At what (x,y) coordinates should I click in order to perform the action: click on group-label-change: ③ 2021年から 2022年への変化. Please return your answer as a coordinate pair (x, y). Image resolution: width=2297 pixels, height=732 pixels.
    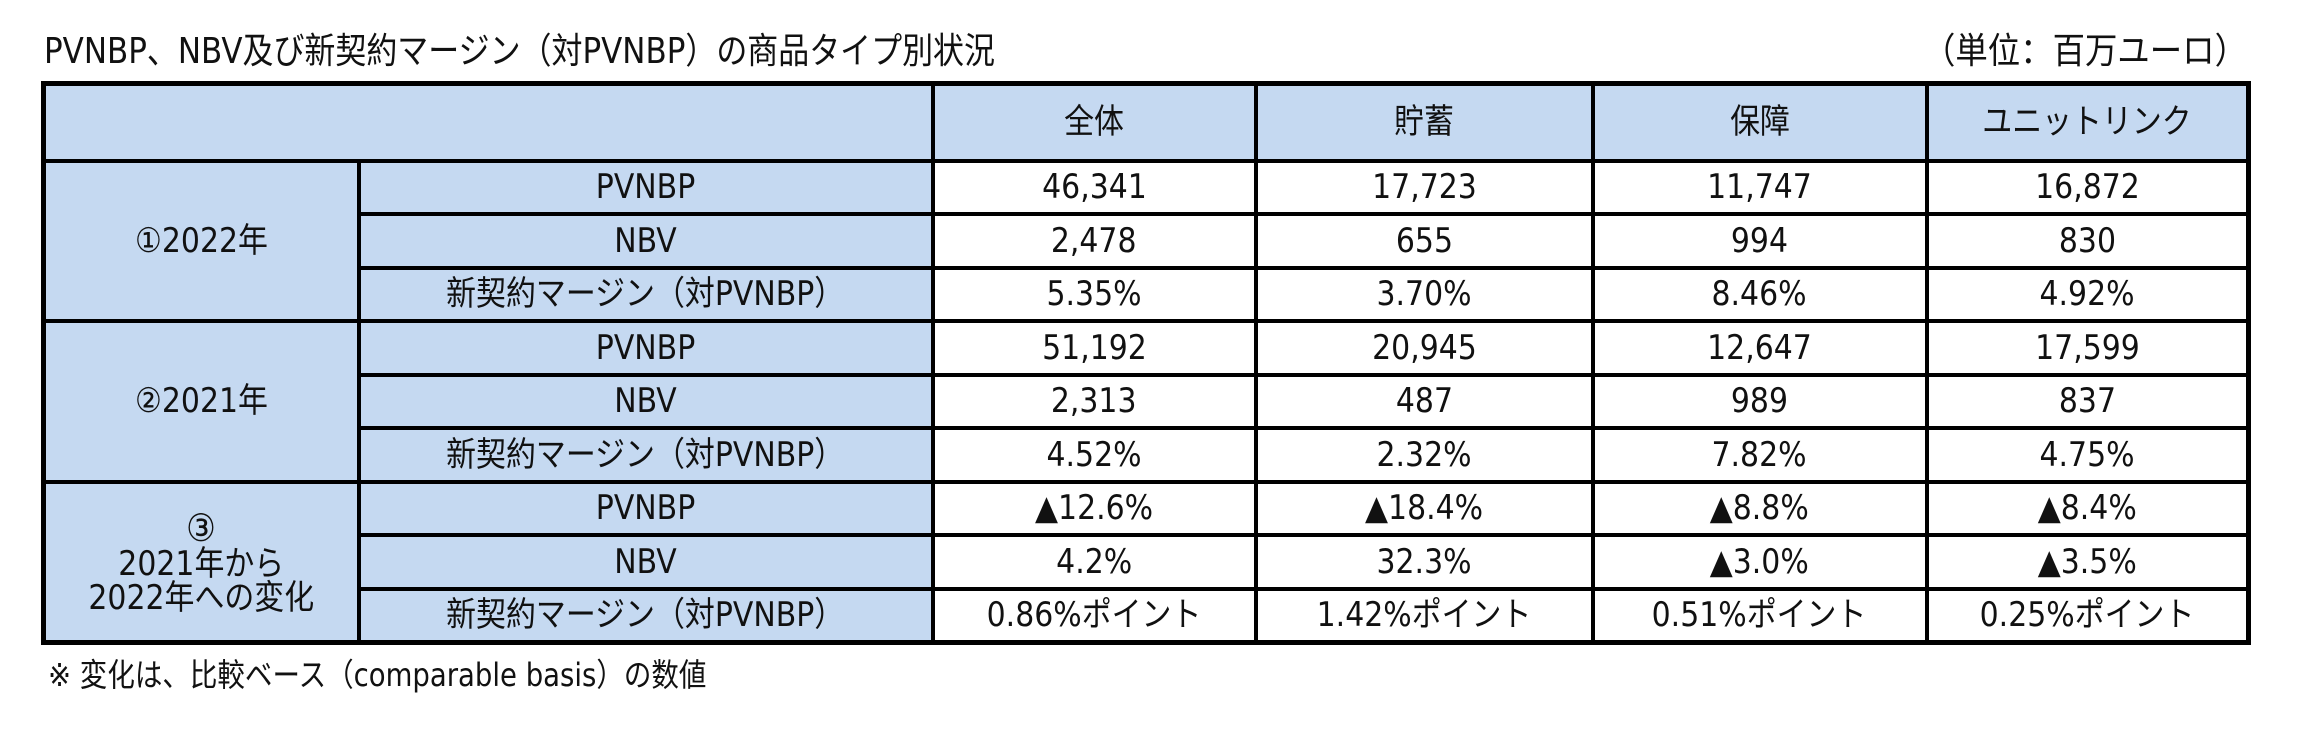
    Looking at the image, I should click on (201, 561).